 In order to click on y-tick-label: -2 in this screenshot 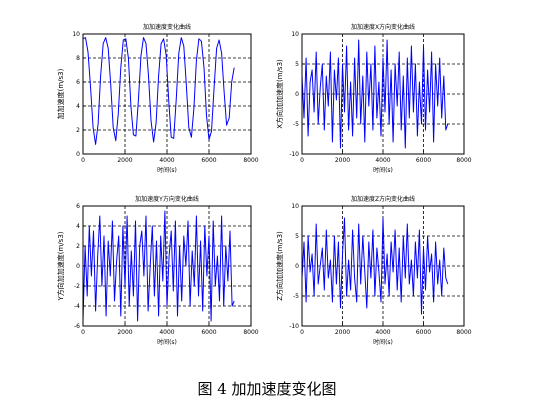, I will do `click(77, 286)`.